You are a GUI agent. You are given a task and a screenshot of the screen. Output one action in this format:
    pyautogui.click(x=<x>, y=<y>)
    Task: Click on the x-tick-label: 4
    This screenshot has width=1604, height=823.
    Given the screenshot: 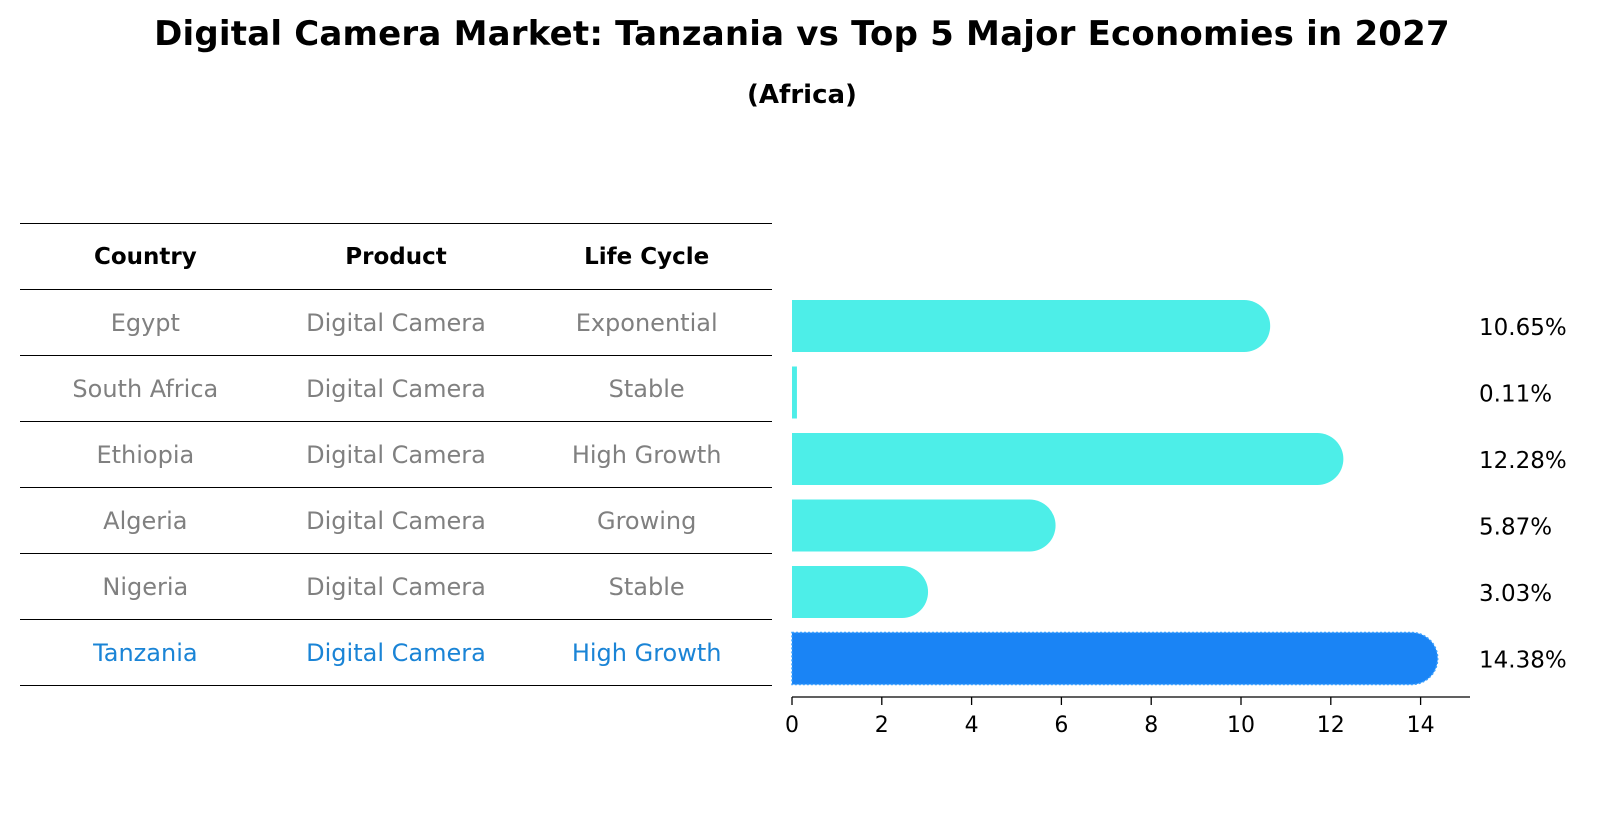 What is the action you would take?
    pyautogui.click(x=972, y=725)
    